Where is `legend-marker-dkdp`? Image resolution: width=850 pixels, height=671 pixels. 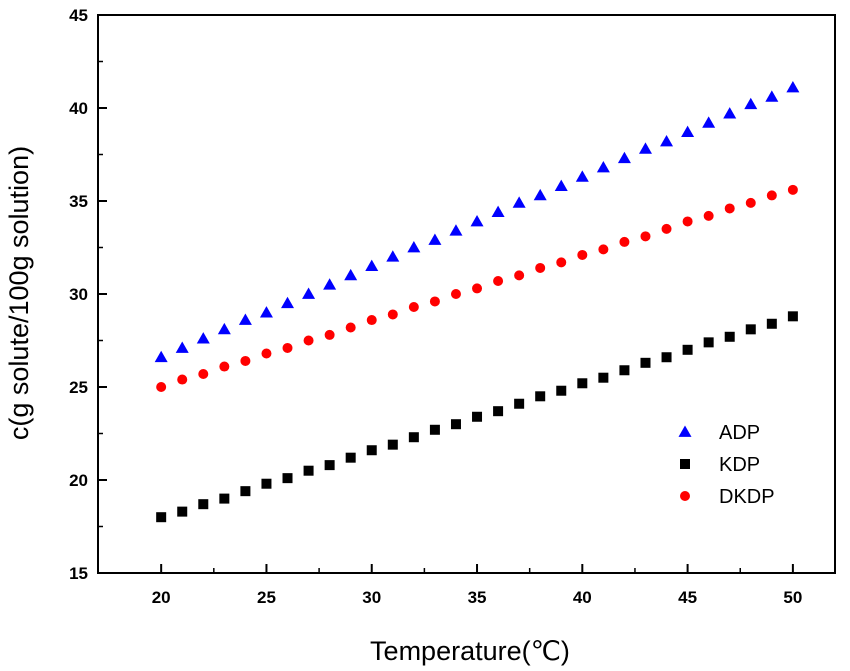
legend-marker-dkdp is located at coordinates (685, 496).